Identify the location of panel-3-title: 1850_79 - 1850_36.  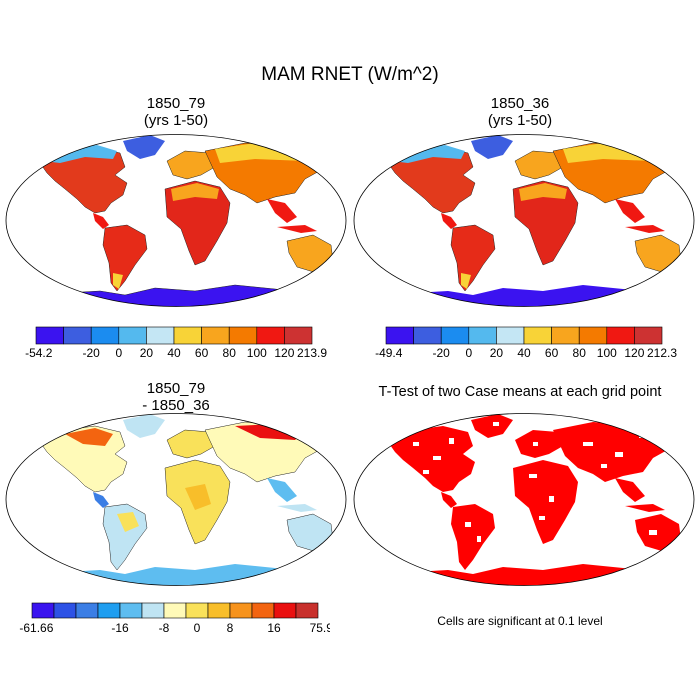
(176, 397).